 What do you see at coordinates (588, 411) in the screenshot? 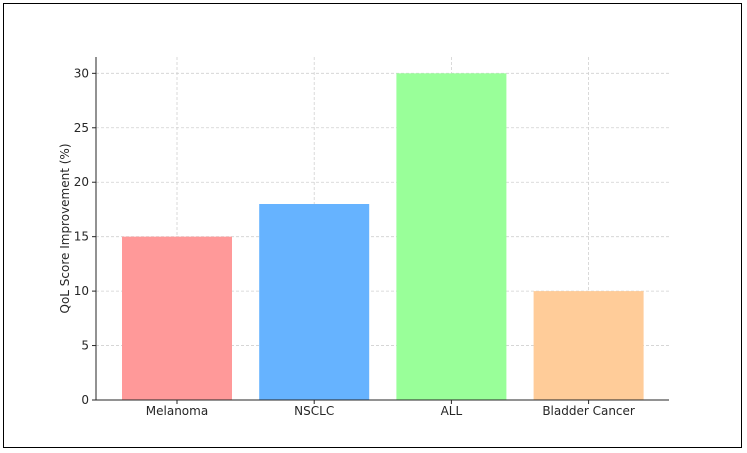
I see `x-tick-label: Bladder Cancer` at bounding box center [588, 411].